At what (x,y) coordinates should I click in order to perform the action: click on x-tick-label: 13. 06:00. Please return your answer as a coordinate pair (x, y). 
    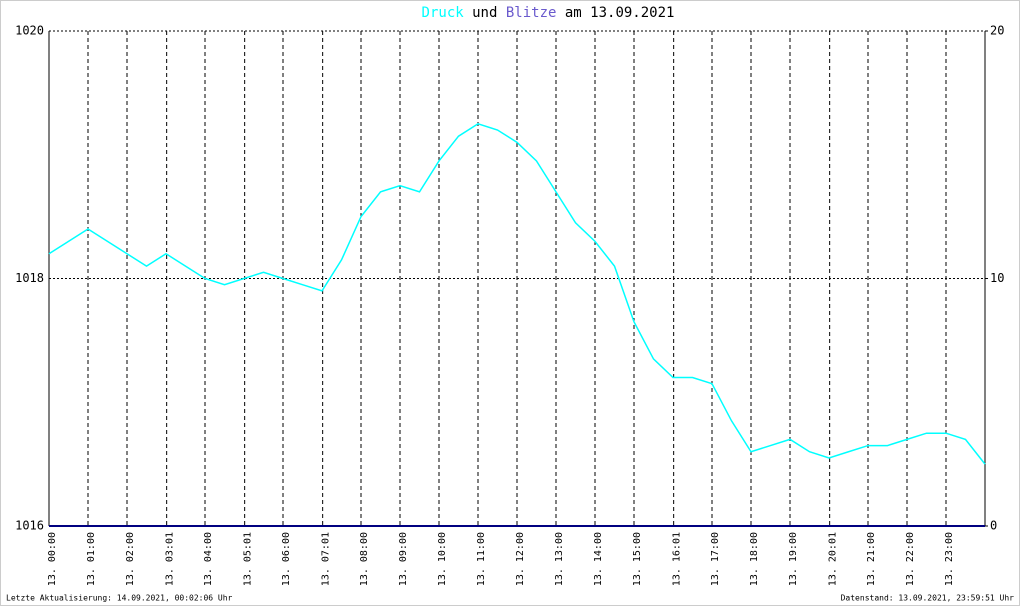
    Looking at the image, I should click on (286, 559).